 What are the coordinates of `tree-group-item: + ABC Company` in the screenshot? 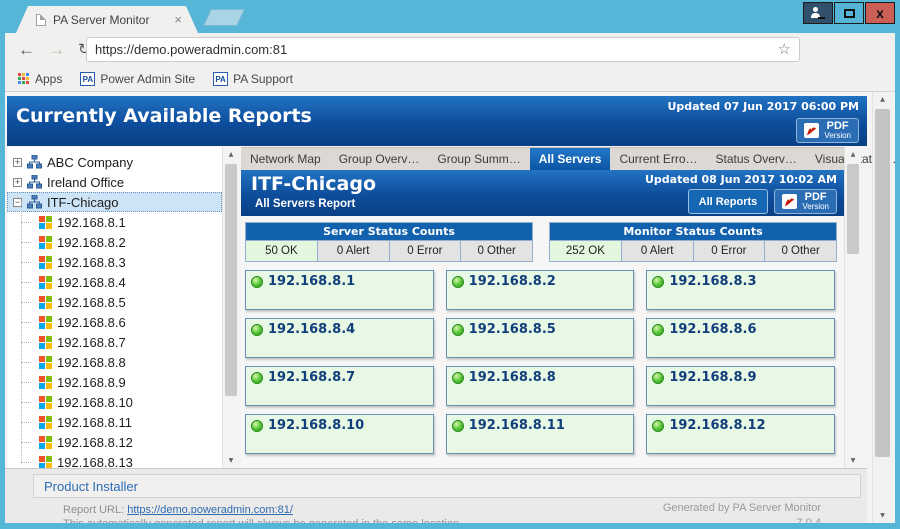 It's located at (114, 162).